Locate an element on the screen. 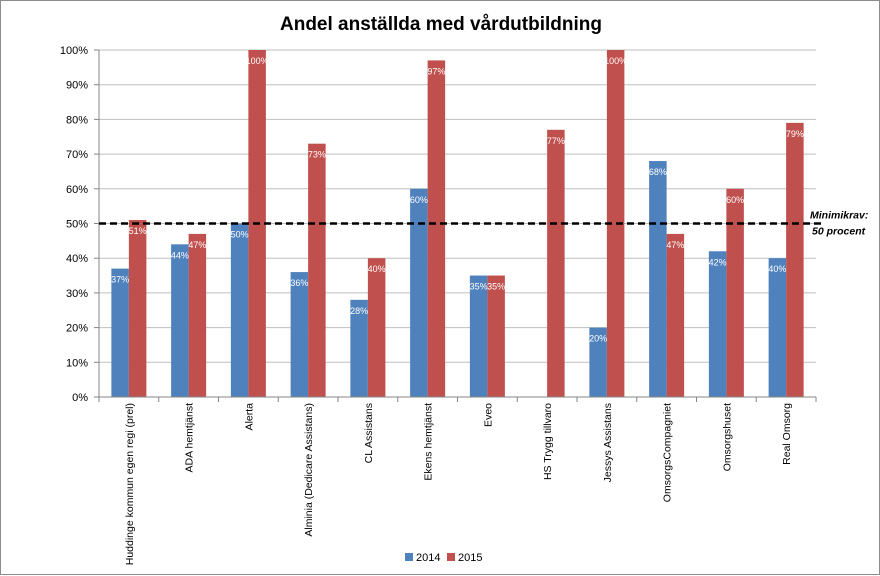 Image resolution: width=880 pixels, height=576 pixels. data-label-2015: 97% is located at coordinates (436, 71).